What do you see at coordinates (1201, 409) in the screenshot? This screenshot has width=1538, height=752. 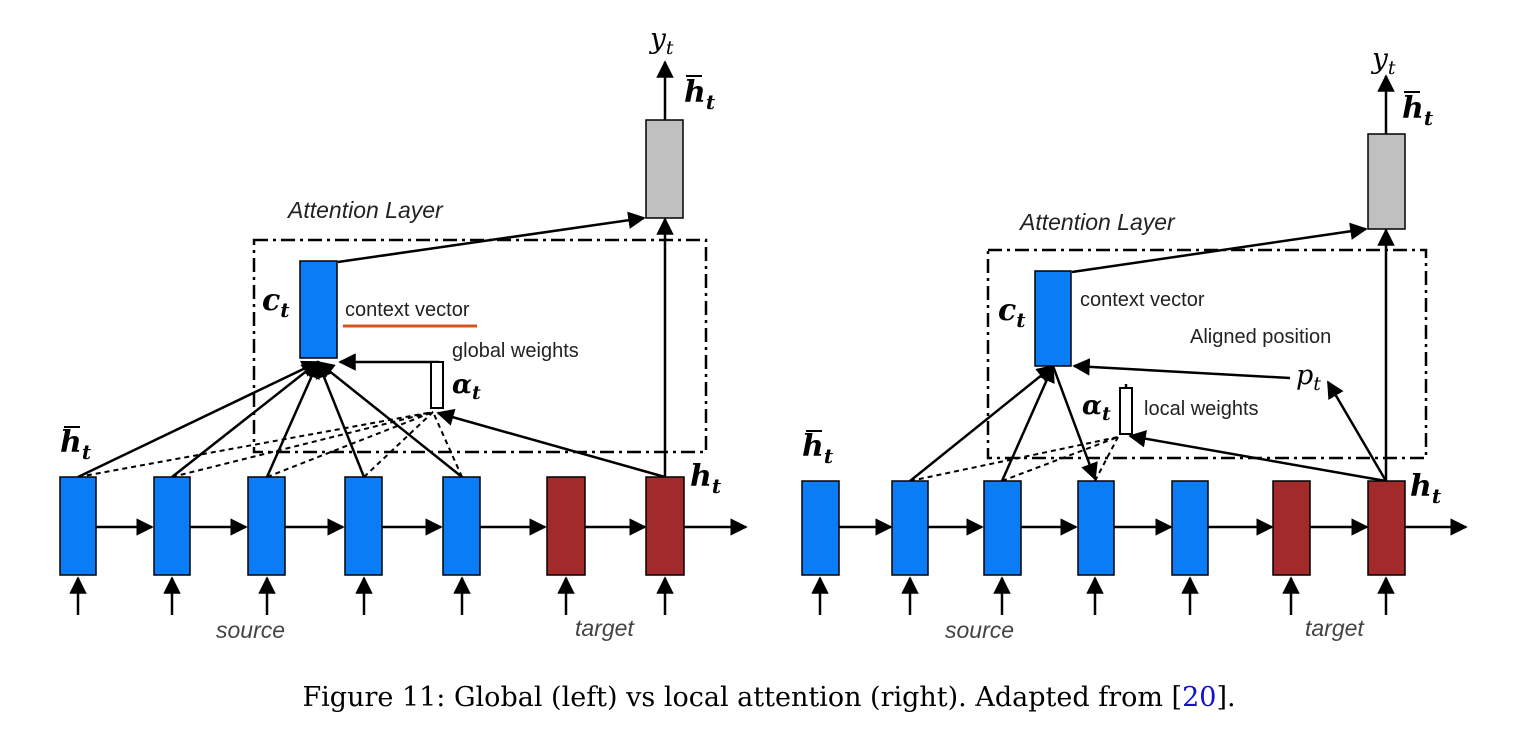 I see `local-weights-label: local weights` at bounding box center [1201, 409].